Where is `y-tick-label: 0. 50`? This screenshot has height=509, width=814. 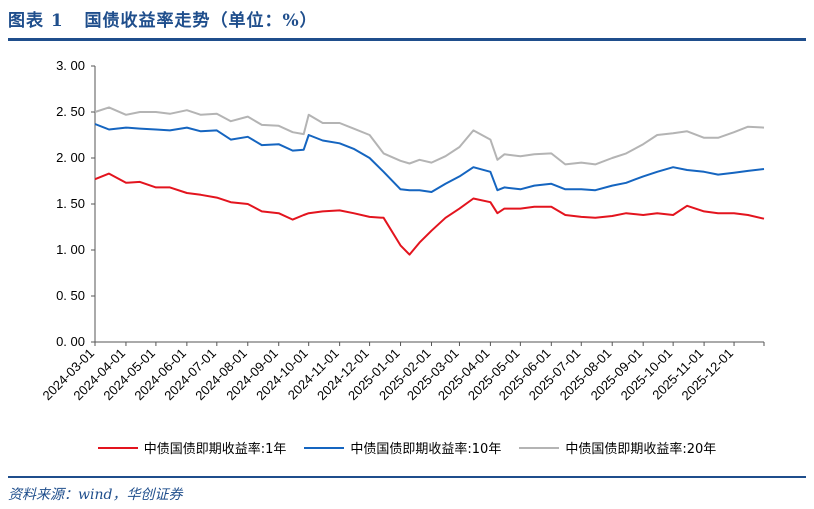
y-tick-label: 0. 50 is located at coordinates (70, 295).